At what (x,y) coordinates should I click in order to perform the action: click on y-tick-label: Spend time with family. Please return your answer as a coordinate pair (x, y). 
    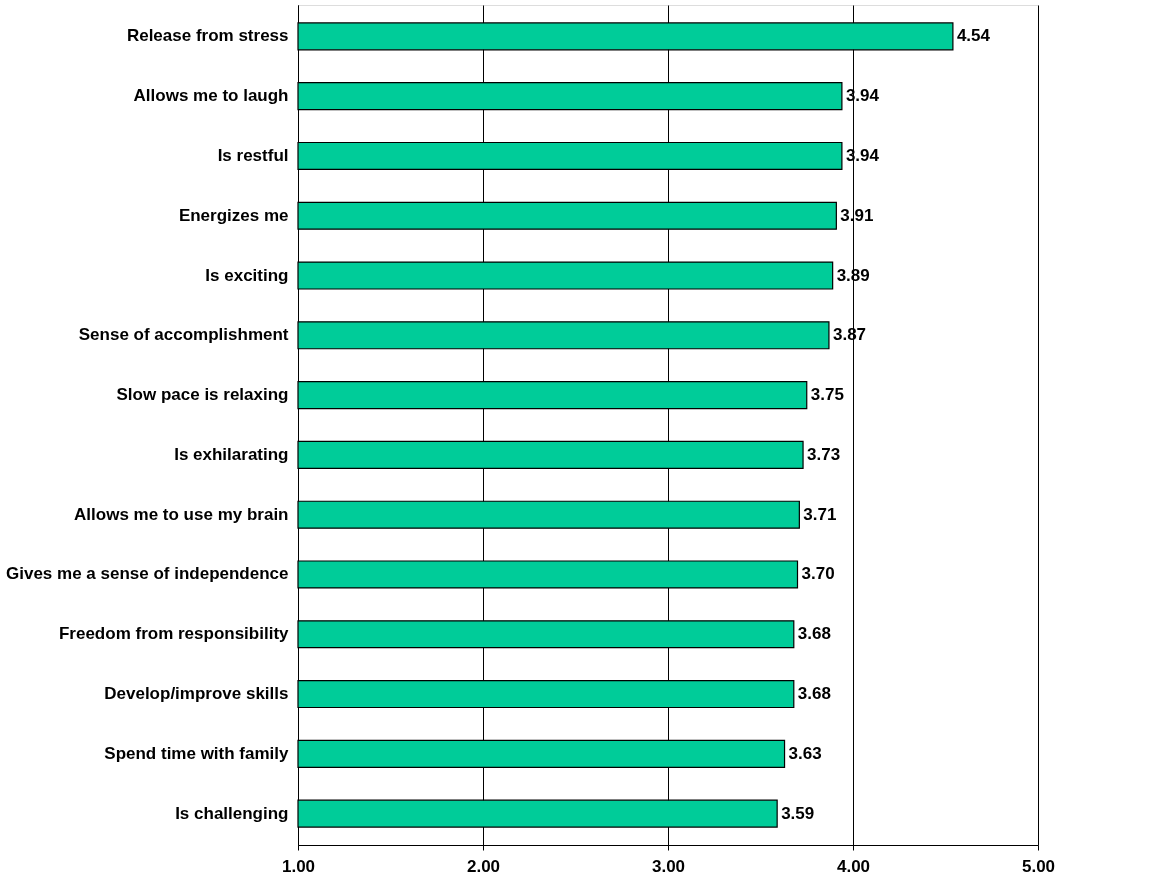
    Looking at the image, I should click on (197, 753).